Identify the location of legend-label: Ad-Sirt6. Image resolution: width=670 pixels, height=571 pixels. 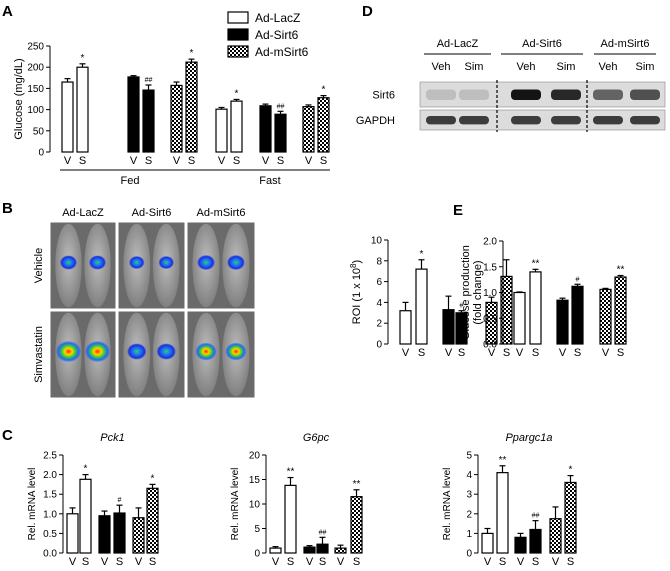
(277, 35).